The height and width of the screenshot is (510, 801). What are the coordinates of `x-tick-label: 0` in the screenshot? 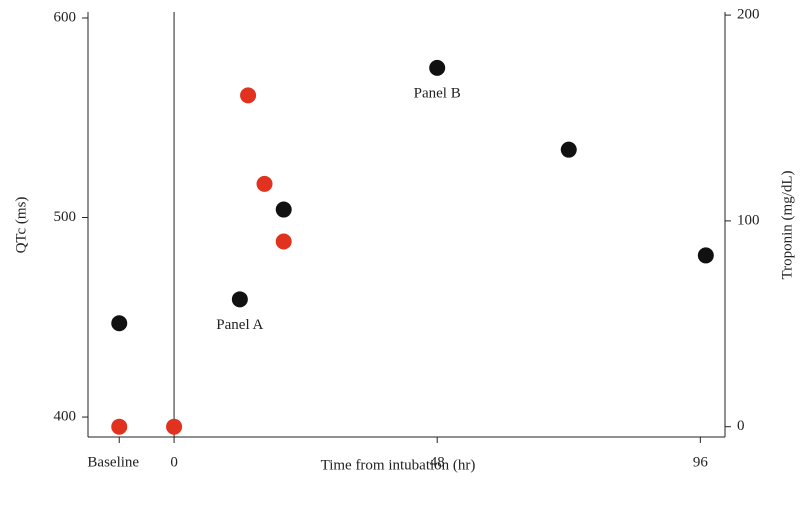 It's located at (174, 462).